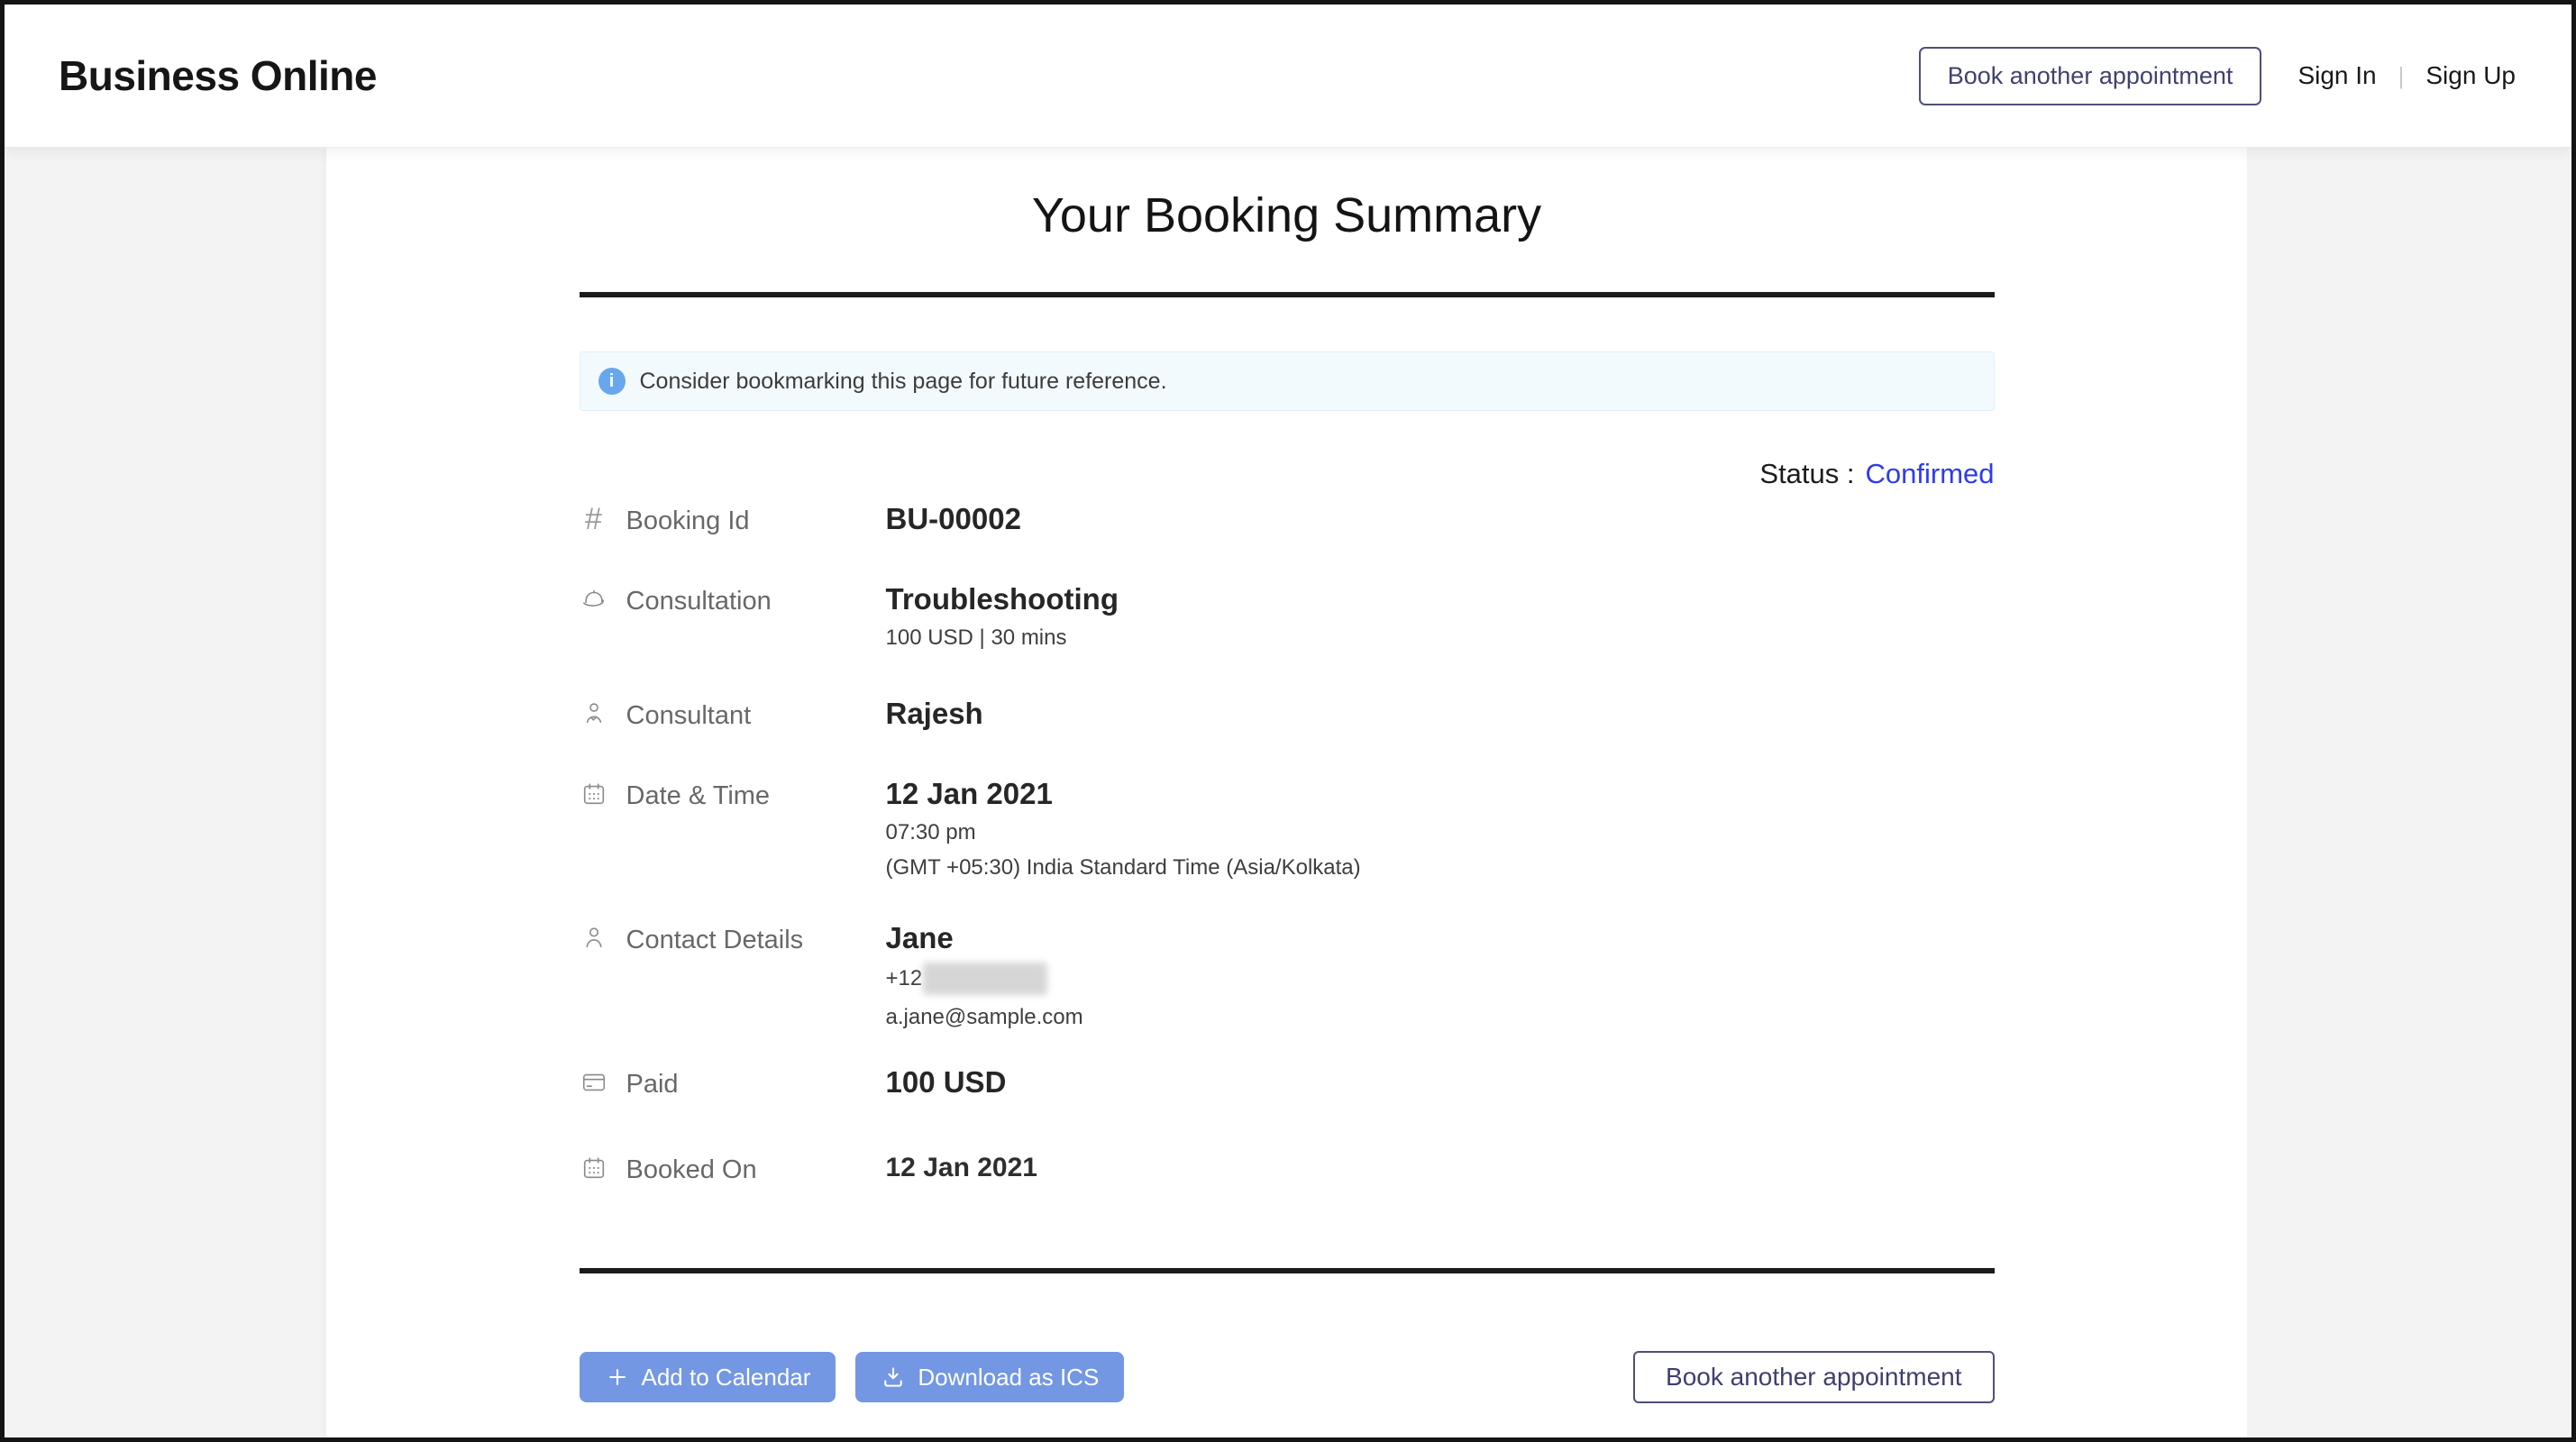 Image resolution: width=2576 pixels, height=1442 pixels. Describe the element at coordinates (652, 1084) in the screenshot. I see `field-label: Paid` at that location.